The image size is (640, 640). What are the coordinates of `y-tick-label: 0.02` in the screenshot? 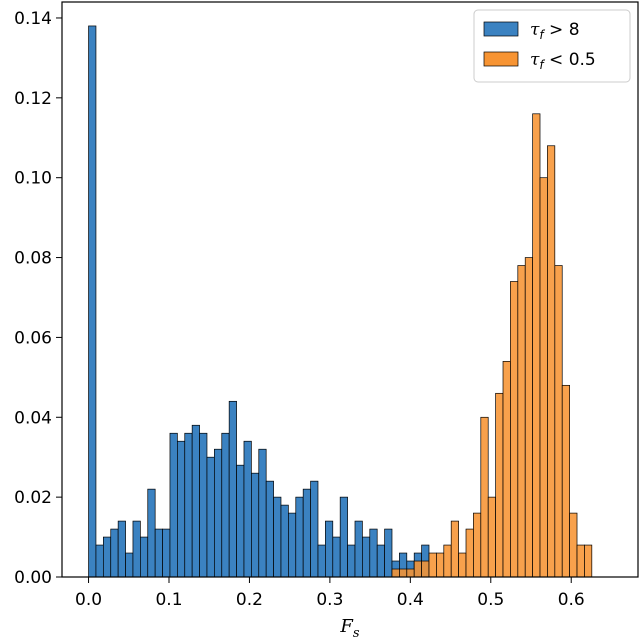 It's located at (33, 498).